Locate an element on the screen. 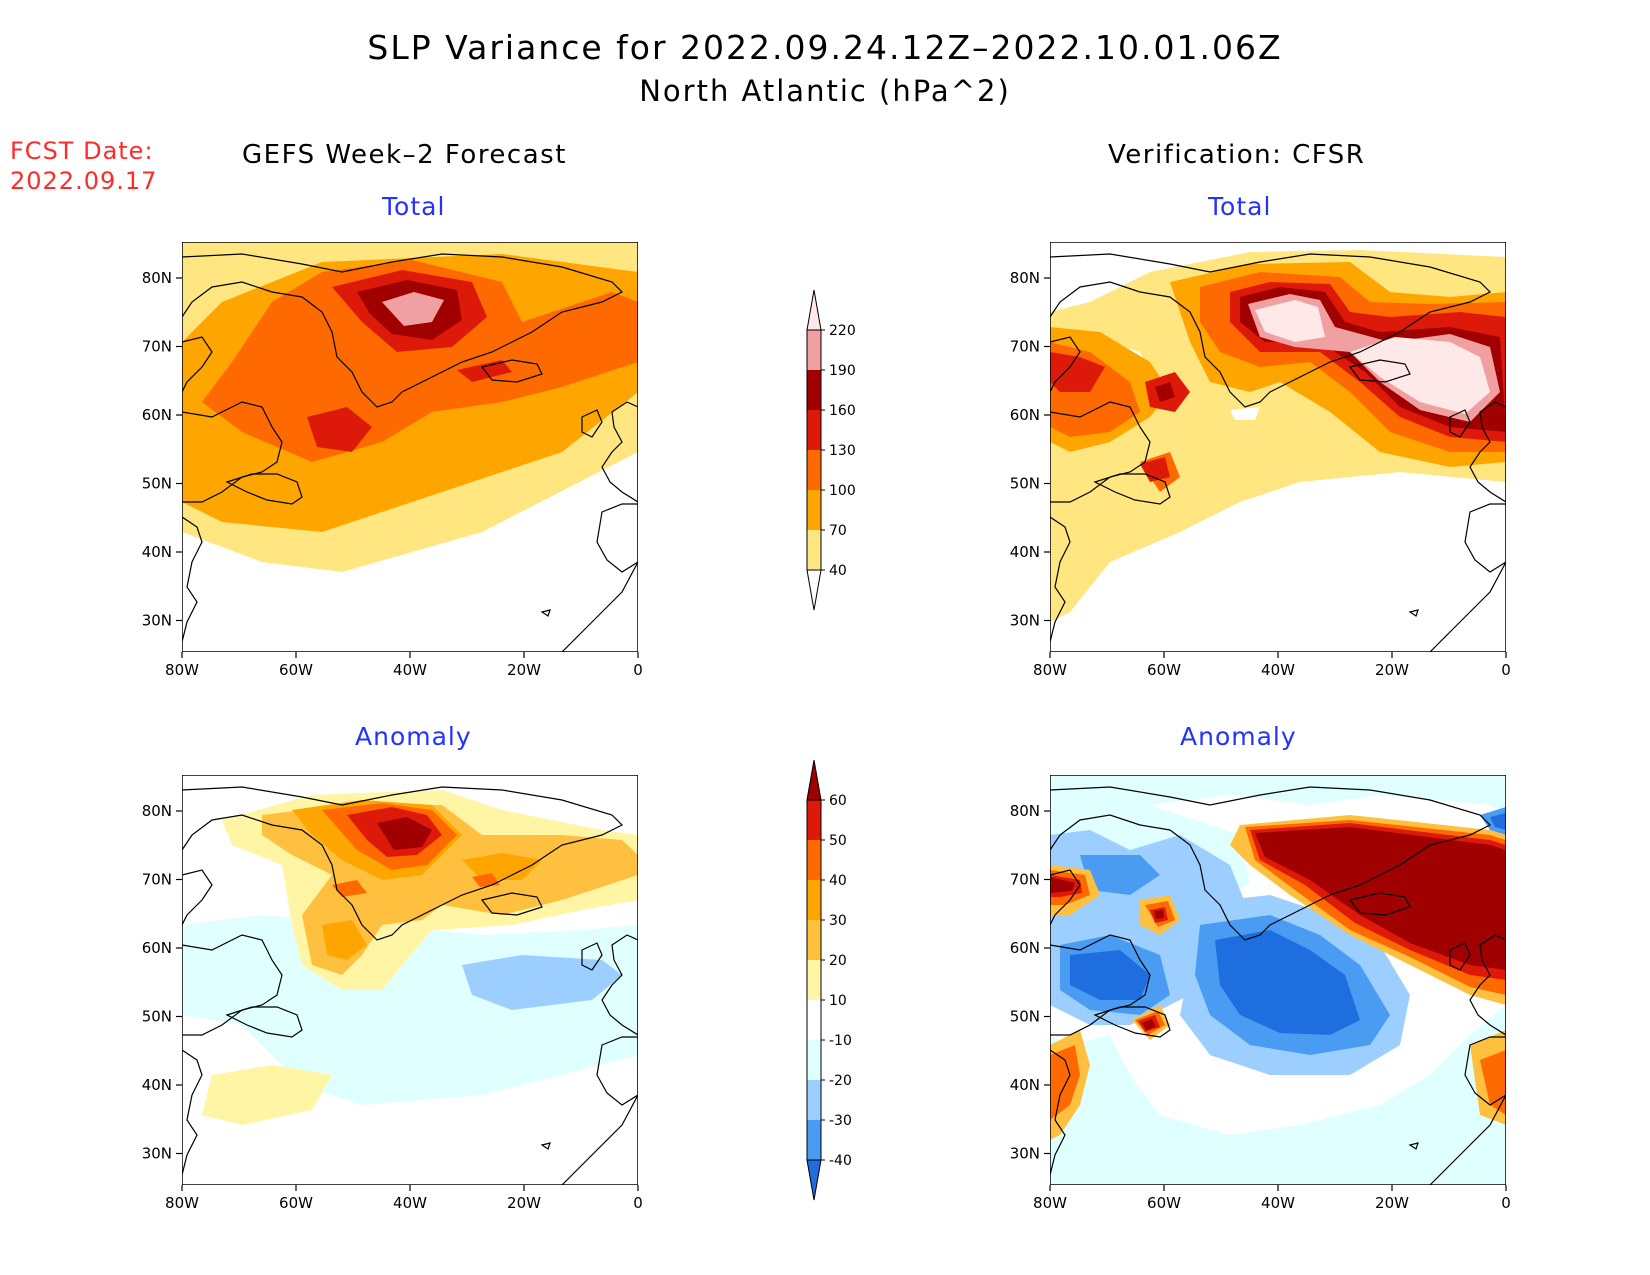 The height and width of the screenshot is (1275, 1650). map-gefs-total is located at coordinates (410, 447).